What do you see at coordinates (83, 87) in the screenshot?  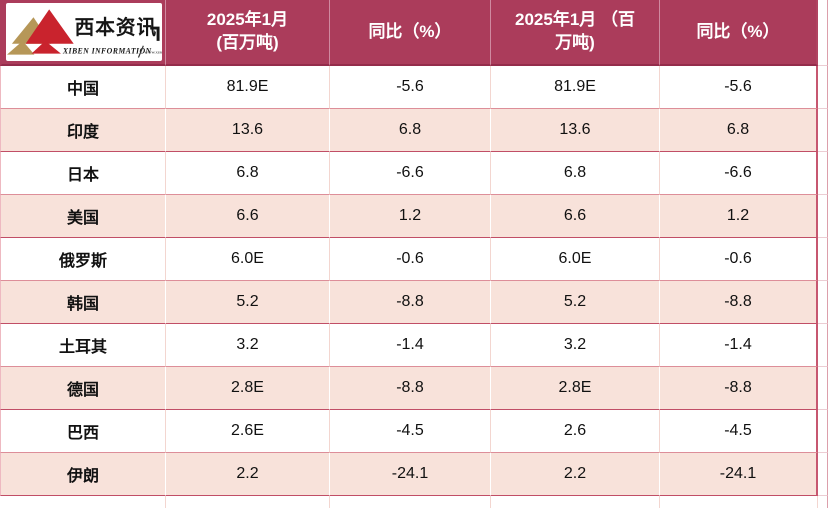 I see `country-cell: 中国` at bounding box center [83, 87].